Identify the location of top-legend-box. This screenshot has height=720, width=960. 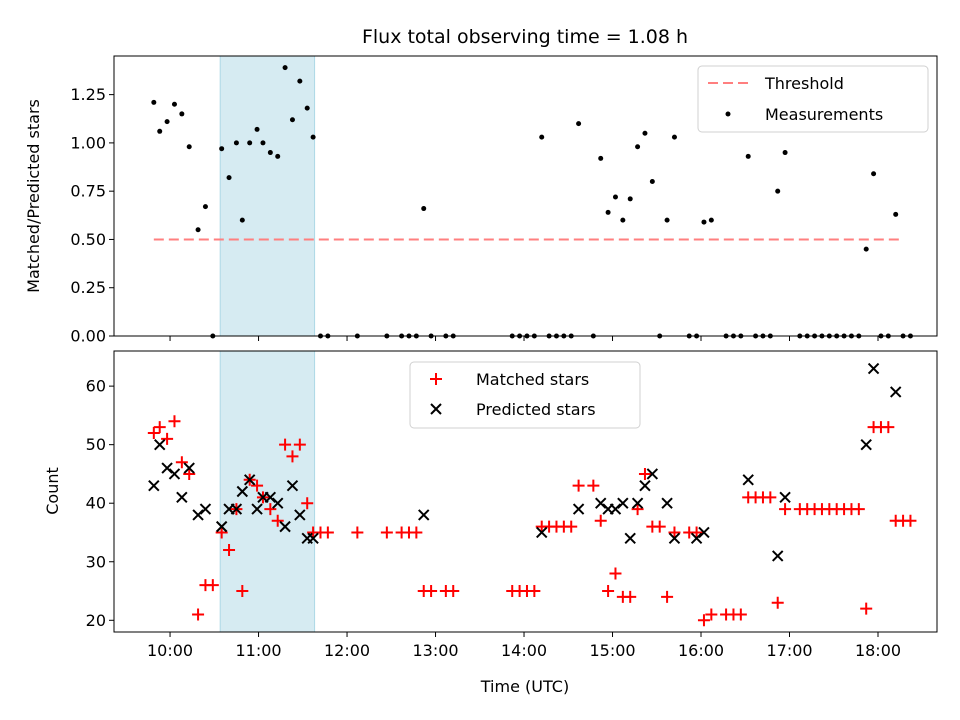
(813, 99).